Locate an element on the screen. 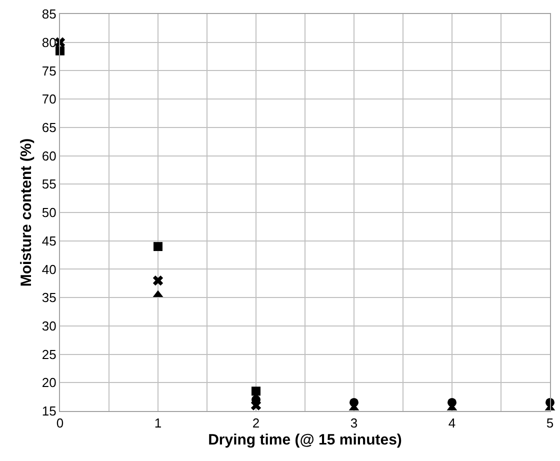 This screenshot has width=560, height=461. y-tick-label: 30 is located at coordinates (49, 326).